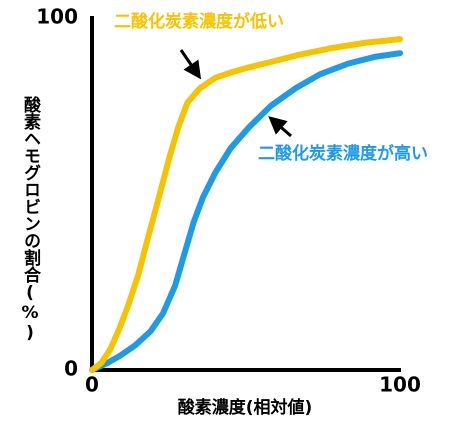 This screenshot has height=432, width=474. What do you see at coordinates (30, 219) in the screenshot?
I see `y-axis-label: 酸素ヘモグロビンの割合(%)` at bounding box center [30, 219].